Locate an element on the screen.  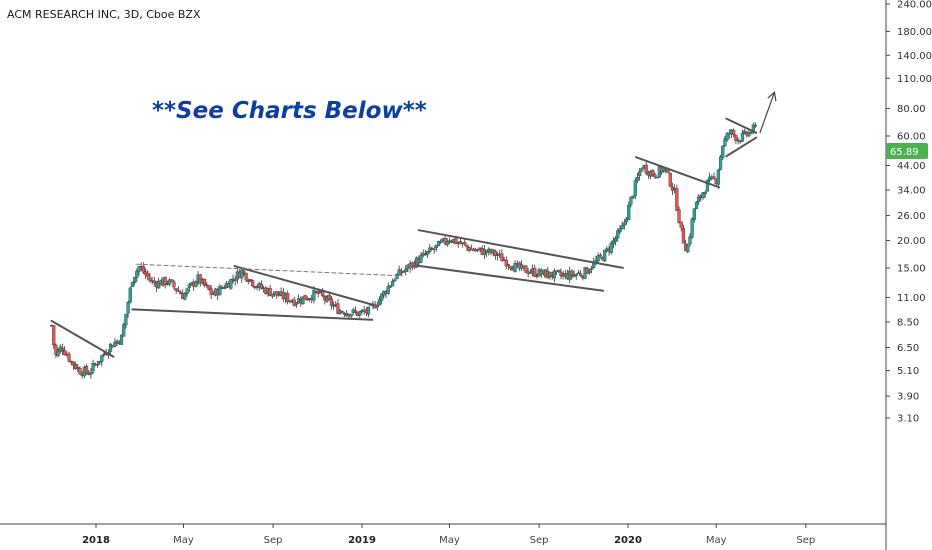
y-tick-label: 140.00 is located at coordinates (914, 56).